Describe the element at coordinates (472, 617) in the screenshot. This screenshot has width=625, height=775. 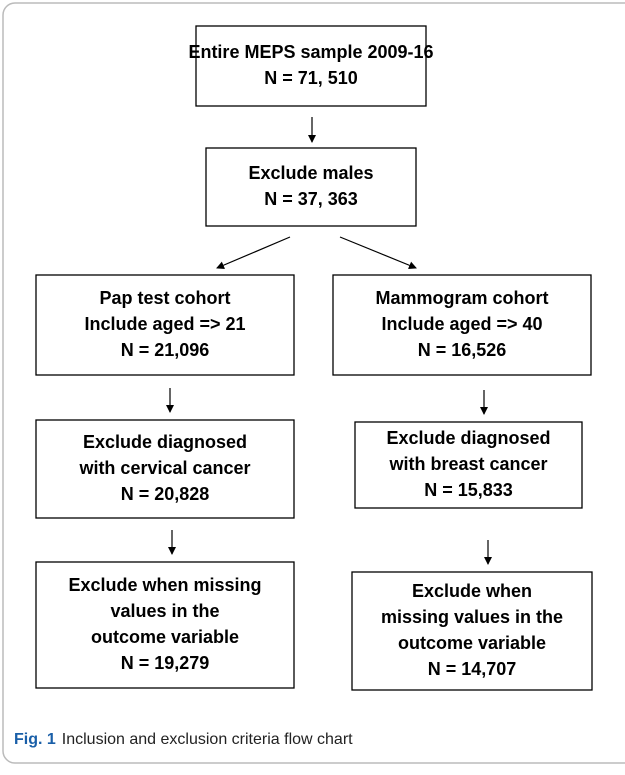
I see `box-text: missing values in the` at that location.